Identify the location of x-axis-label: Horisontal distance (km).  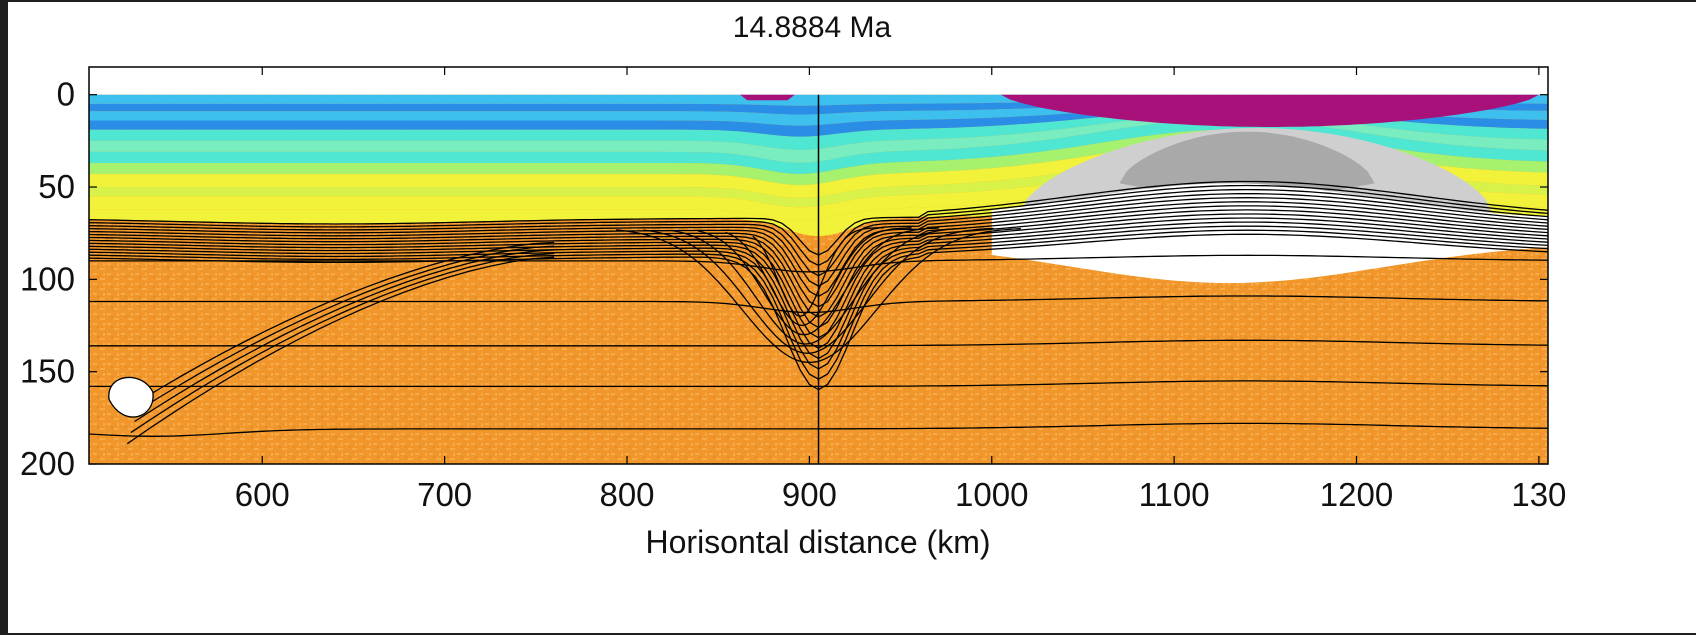
(818, 542).